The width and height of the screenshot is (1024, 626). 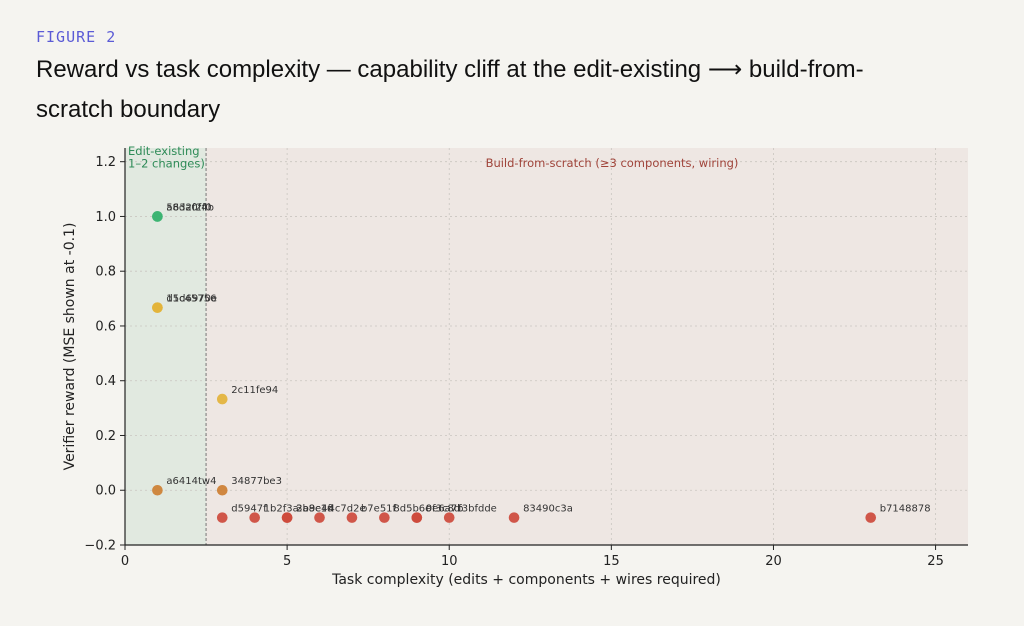 I want to click on x-tick-label: 5, so click(x=287, y=561).